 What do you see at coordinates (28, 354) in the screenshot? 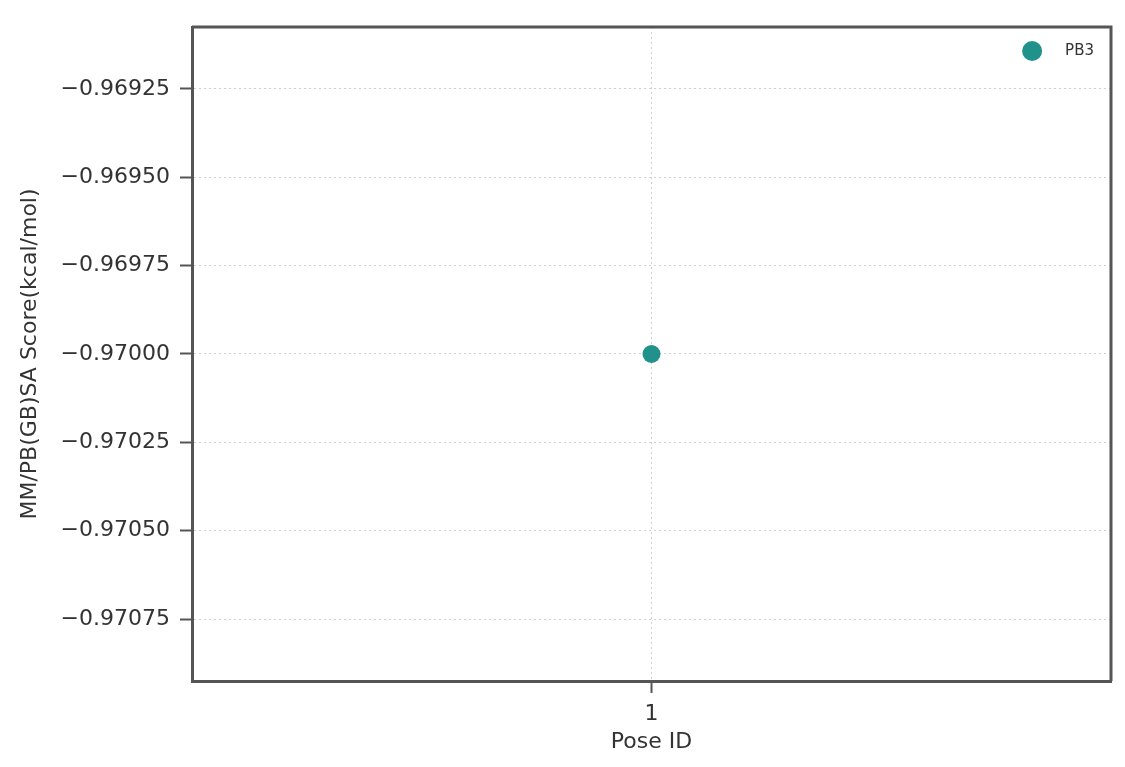
I see `y-axis-title: MM/PB(GB)SA Score(kcal/mol)` at bounding box center [28, 354].